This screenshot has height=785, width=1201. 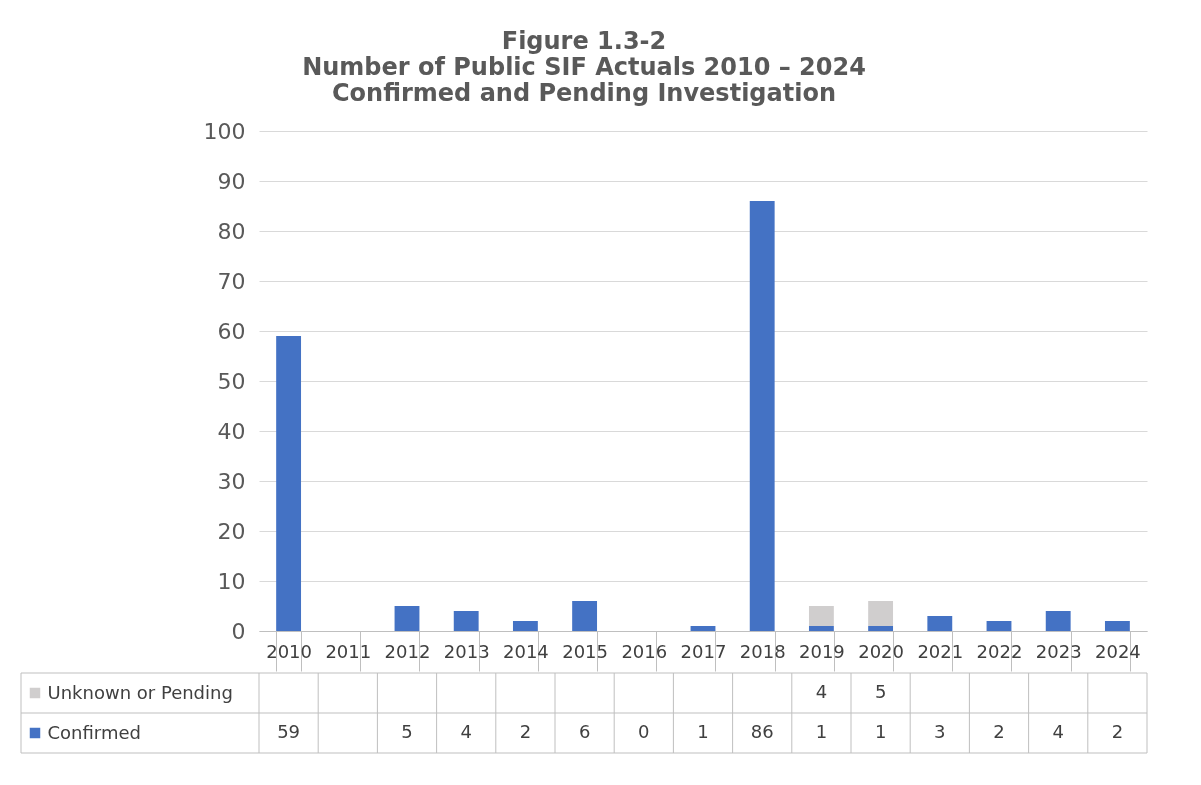 I want to click on y-tick-label: 90, so click(x=231, y=181).